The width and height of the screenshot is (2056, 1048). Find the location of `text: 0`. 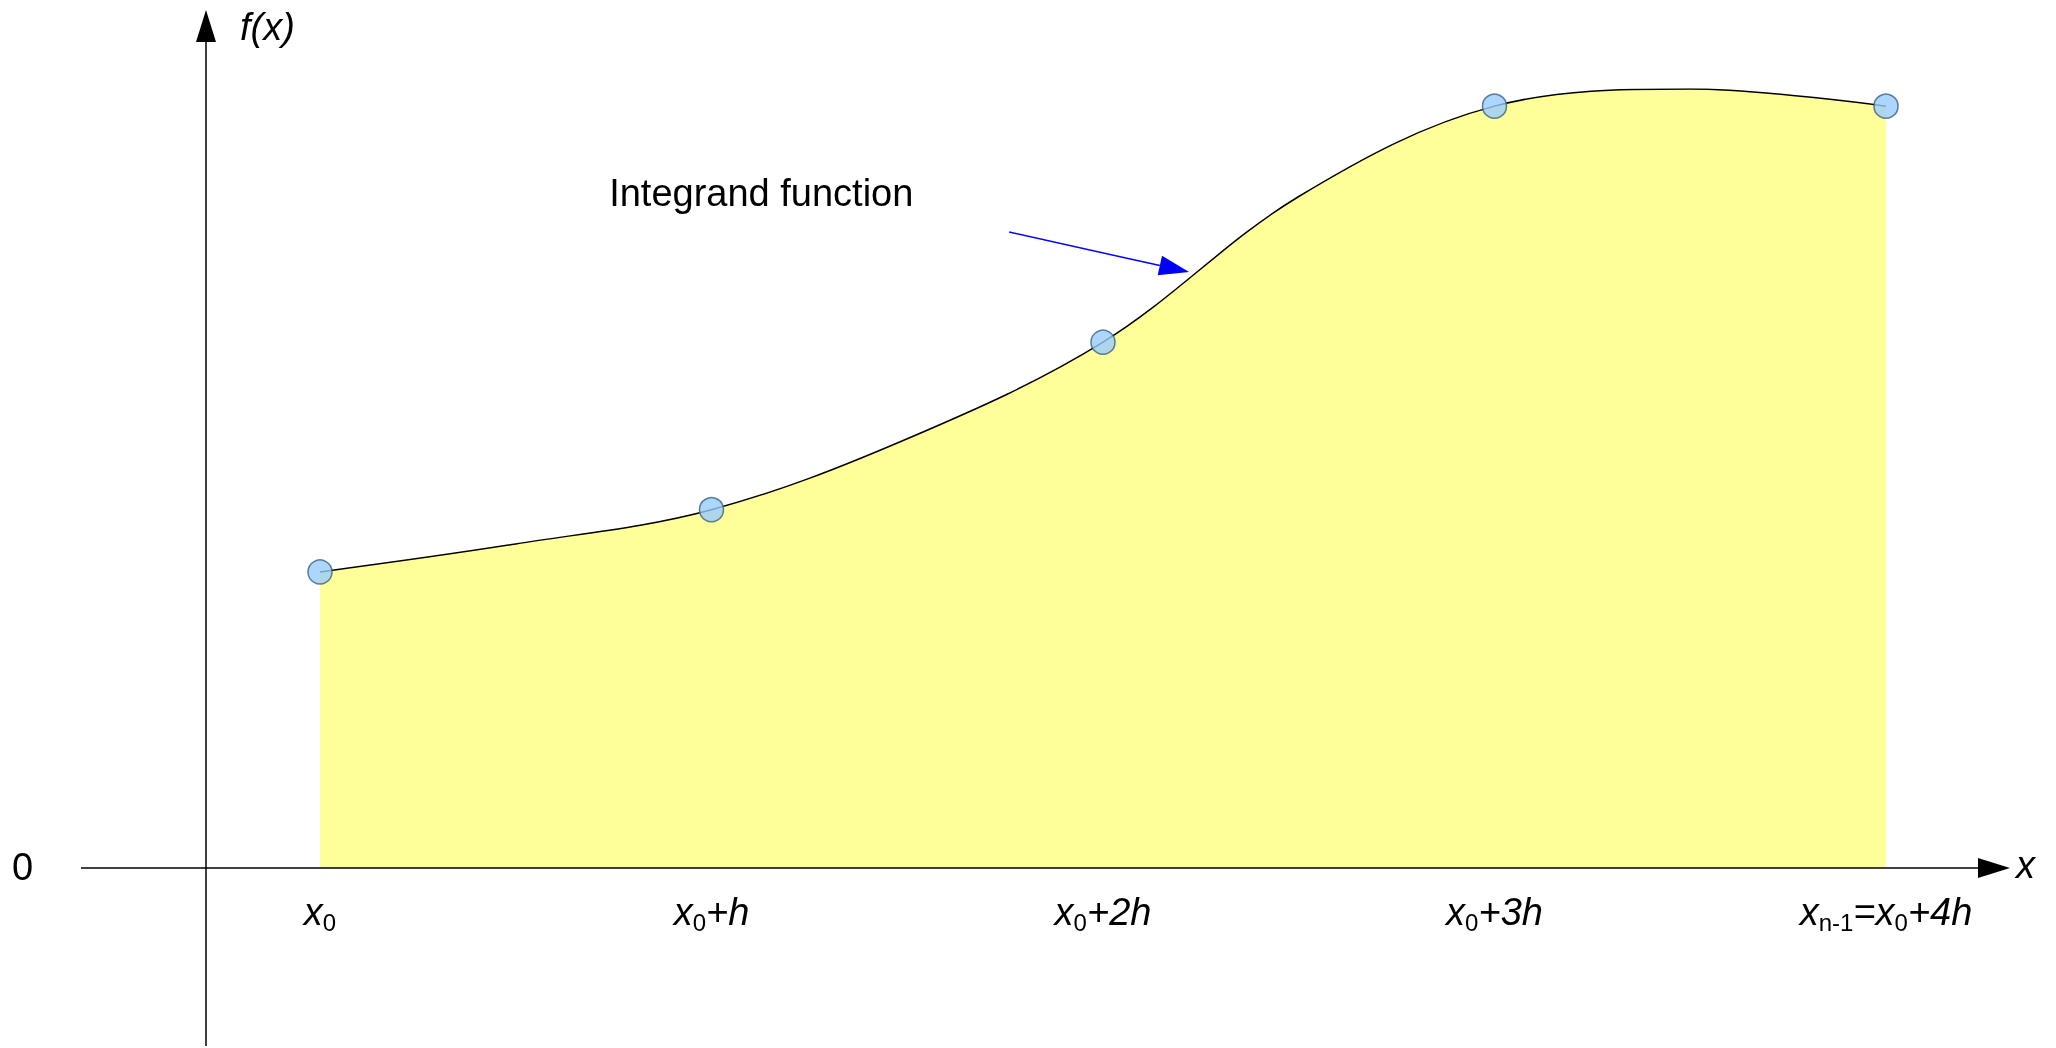

text: 0 is located at coordinates (23, 867).